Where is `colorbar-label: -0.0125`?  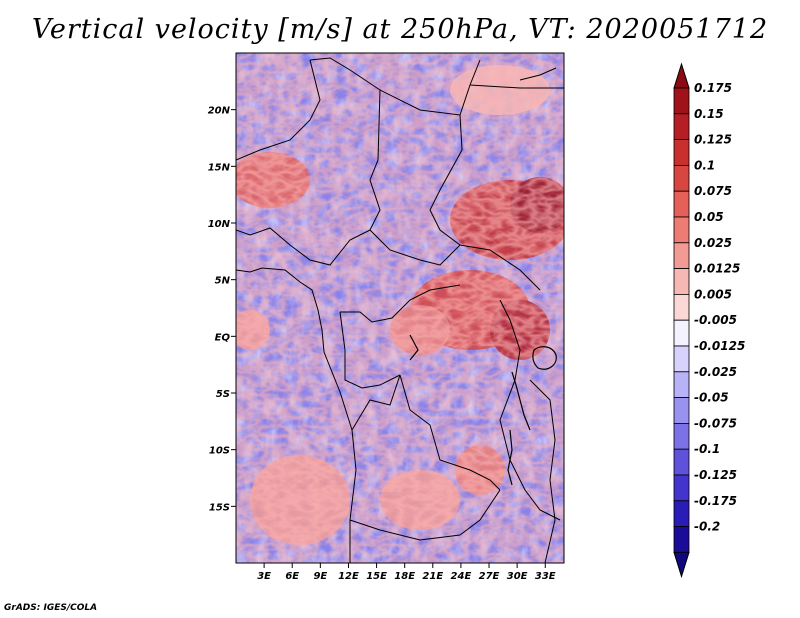 colorbar-label: -0.0125 is located at coordinates (719, 346).